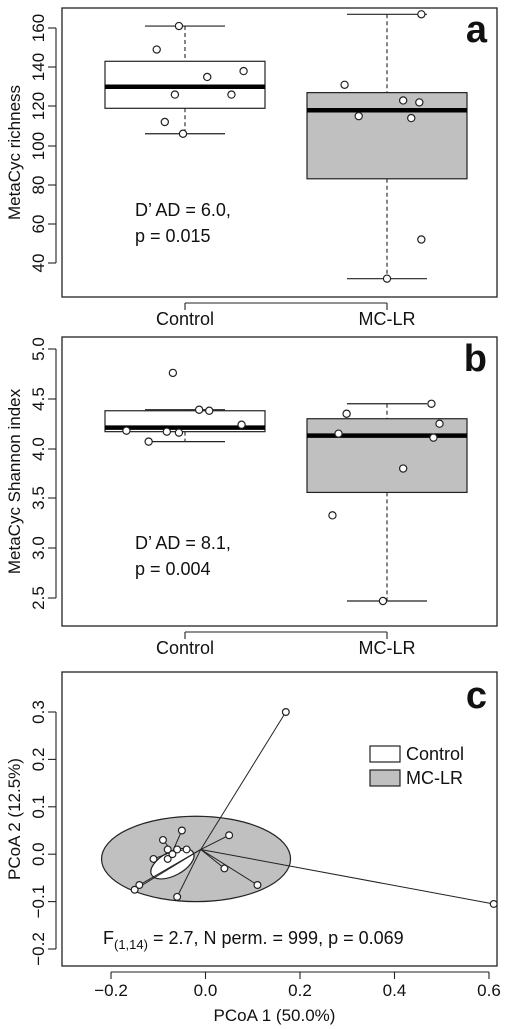 The width and height of the screenshot is (505, 1029). I want to click on stat-annotation: F(1,14) = 2.7, N perm. = 999, p = 0.069, so click(253, 940).